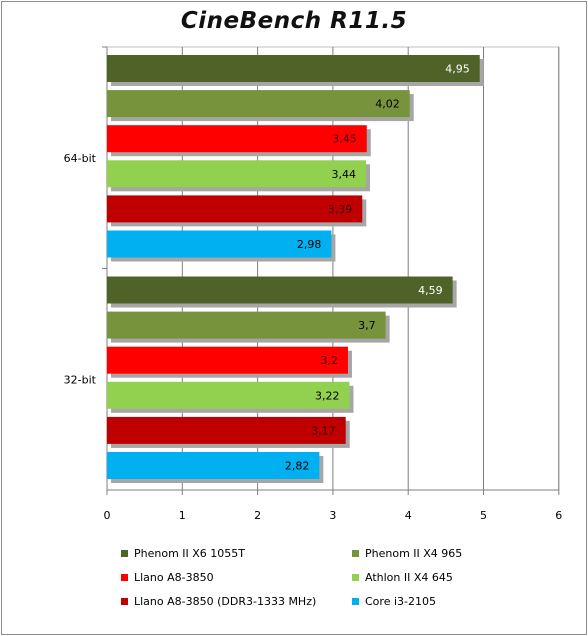  What do you see at coordinates (414, 553) in the screenshot?
I see `legend-label: Phenom II X4 965` at bounding box center [414, 553].